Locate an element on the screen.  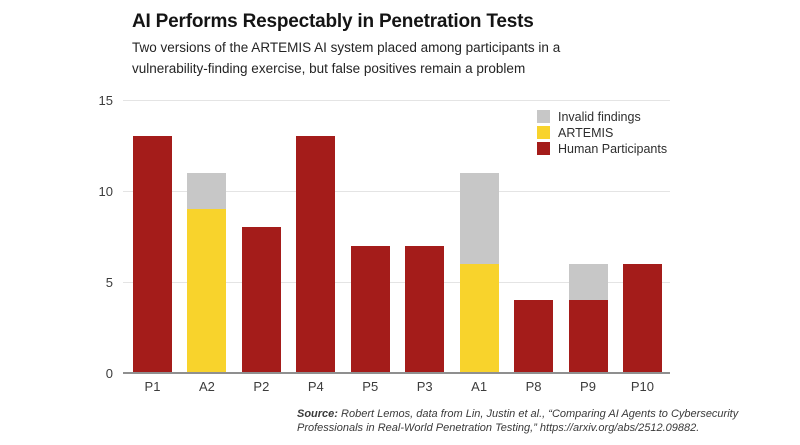
bar-p9-invalid-findings-segment is located at coordinates (588, 282).